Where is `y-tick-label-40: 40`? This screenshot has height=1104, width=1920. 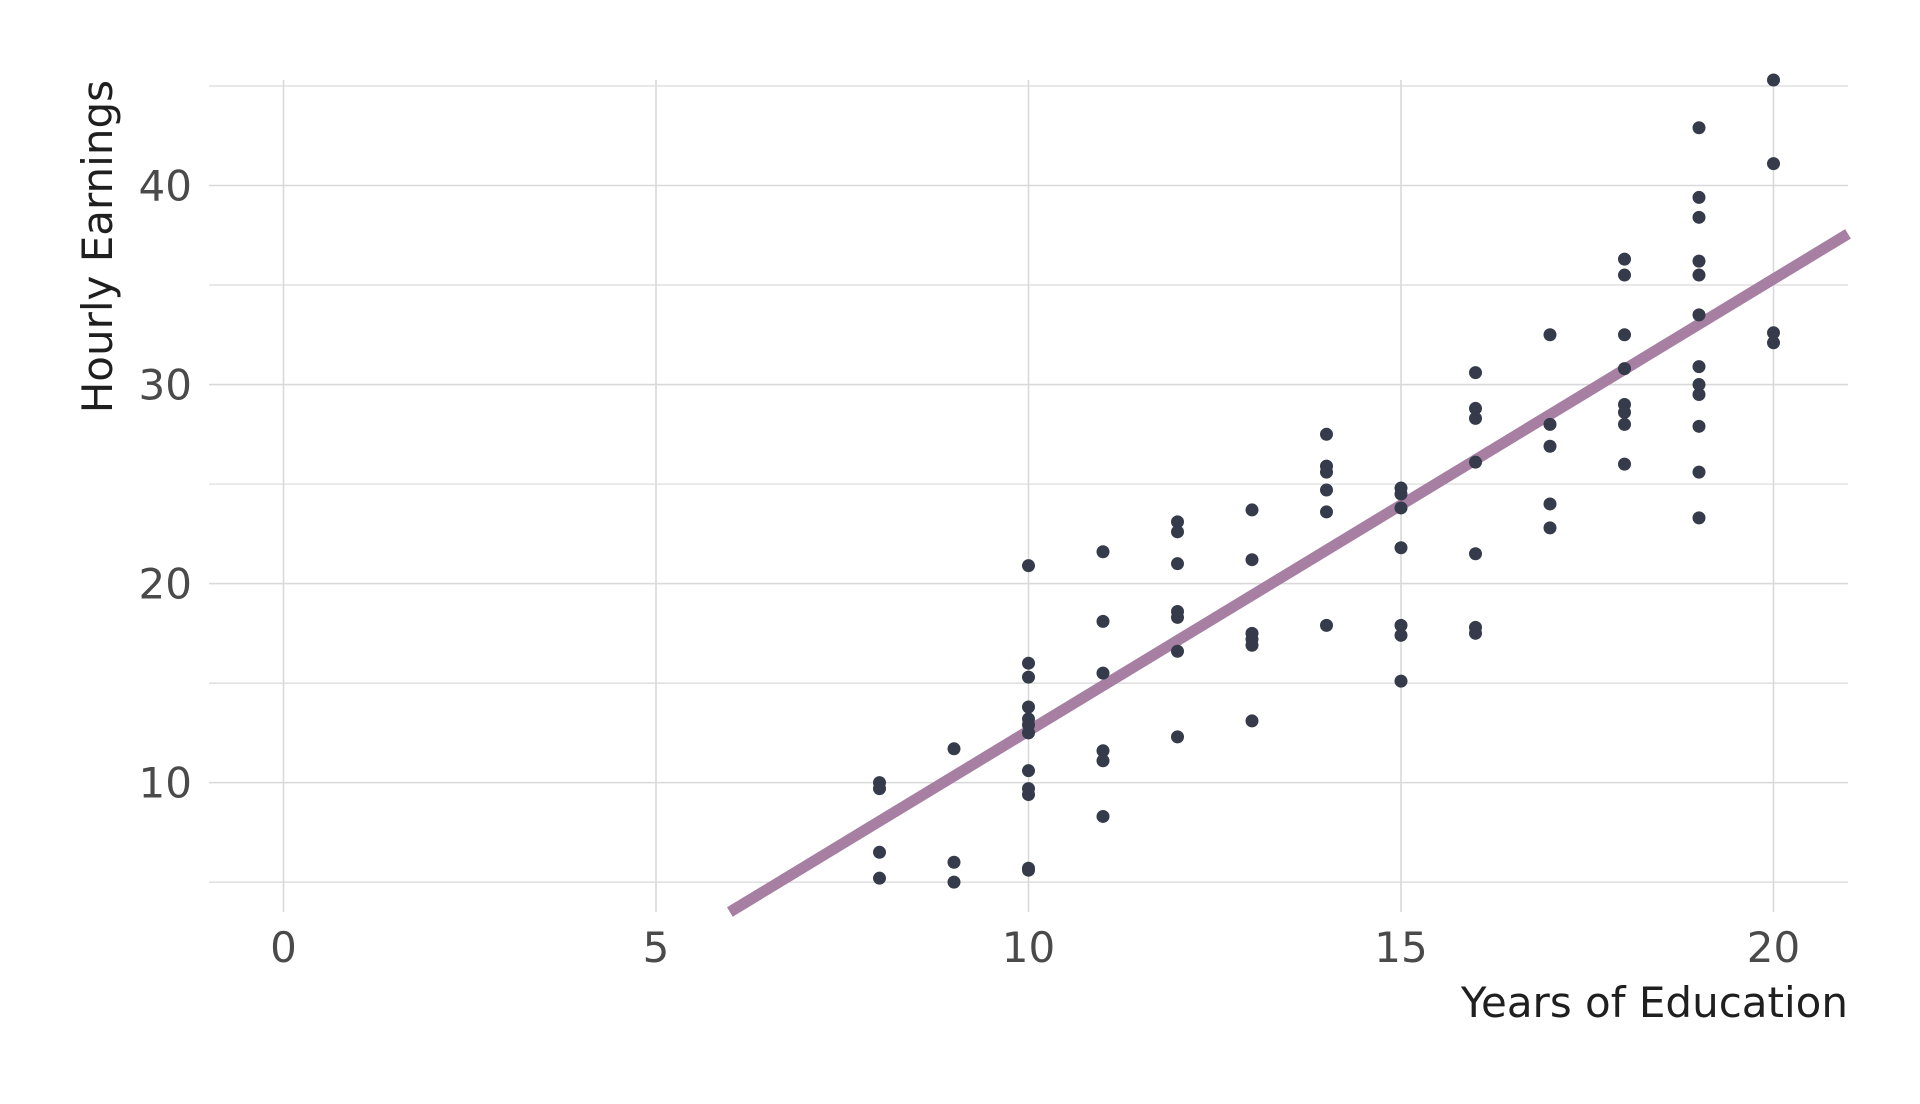
y-tick-label-40: 40 is located at coordinates (165, 185).